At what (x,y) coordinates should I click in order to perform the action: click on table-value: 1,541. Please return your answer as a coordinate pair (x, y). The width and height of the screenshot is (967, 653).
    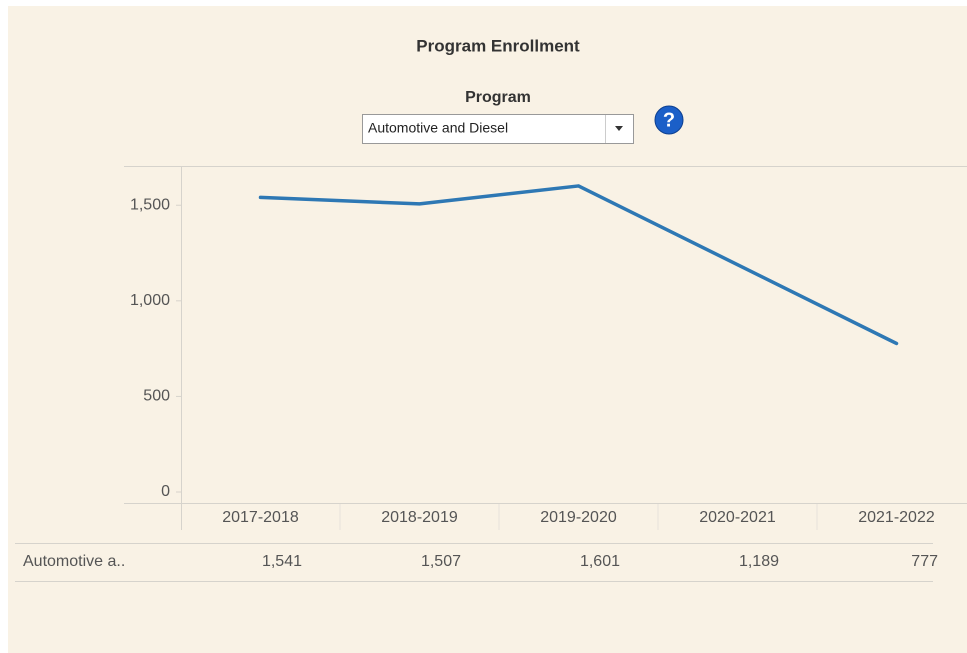
    Looking at the image, I should click on (282, 561).